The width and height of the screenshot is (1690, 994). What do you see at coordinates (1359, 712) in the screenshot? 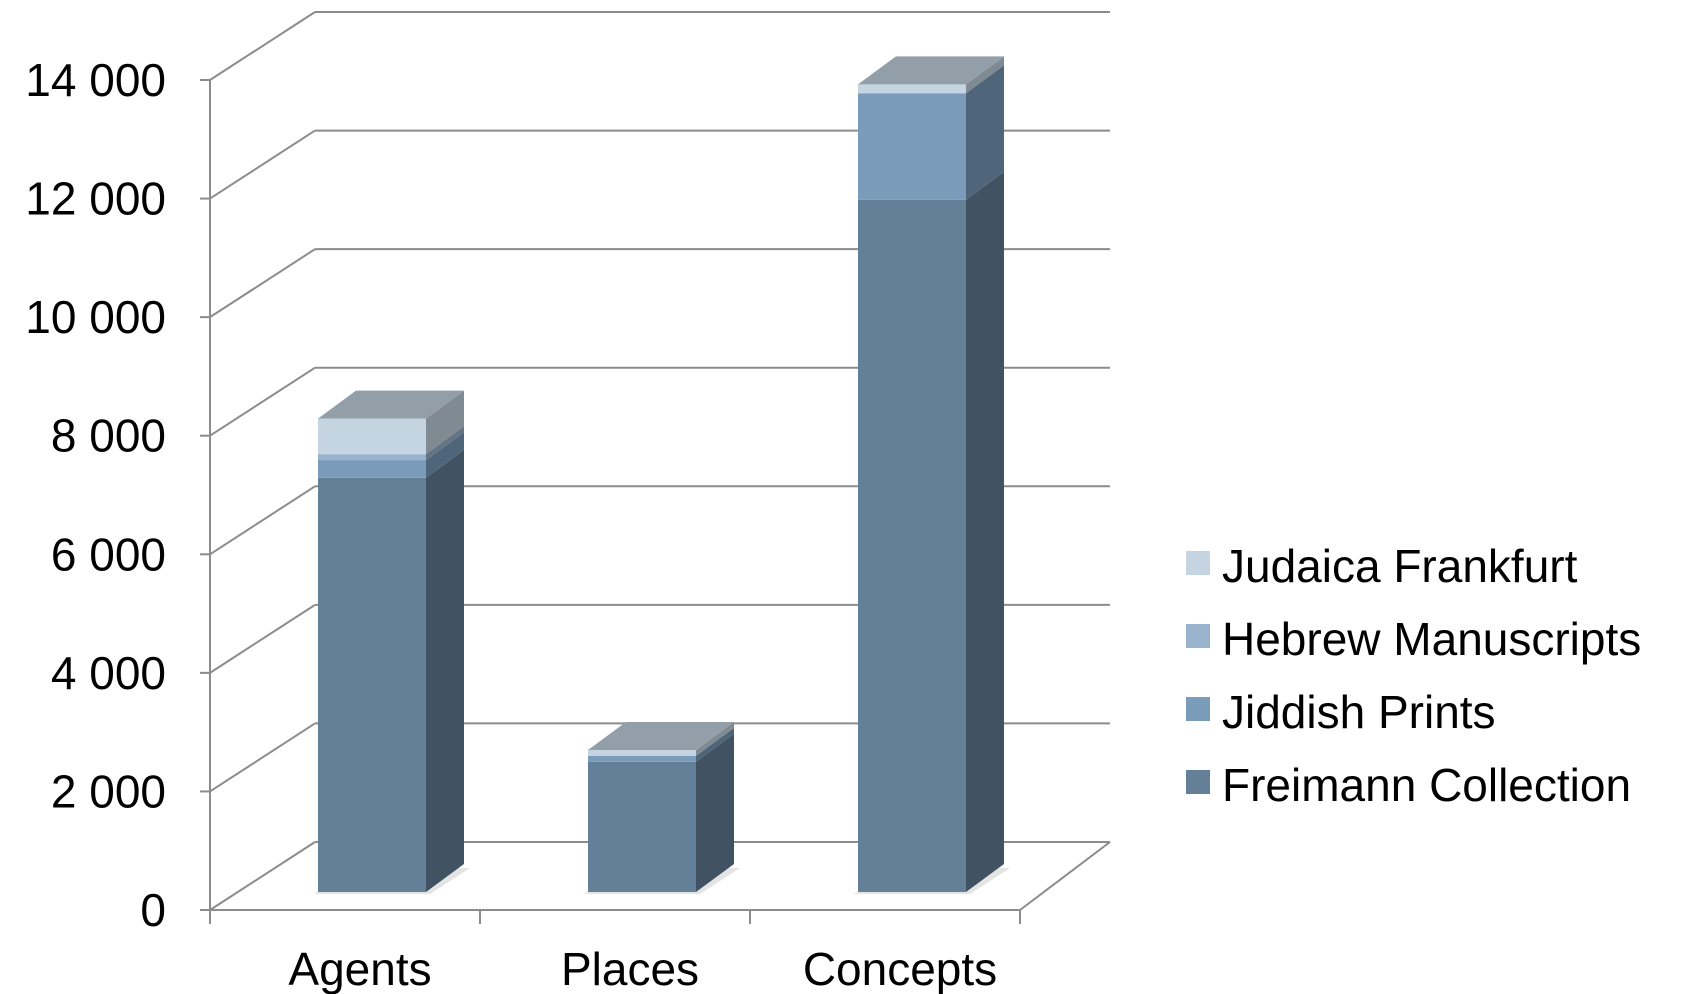
I see `legend-label: Jiddish Prints` at bounding box center [1359, 712].